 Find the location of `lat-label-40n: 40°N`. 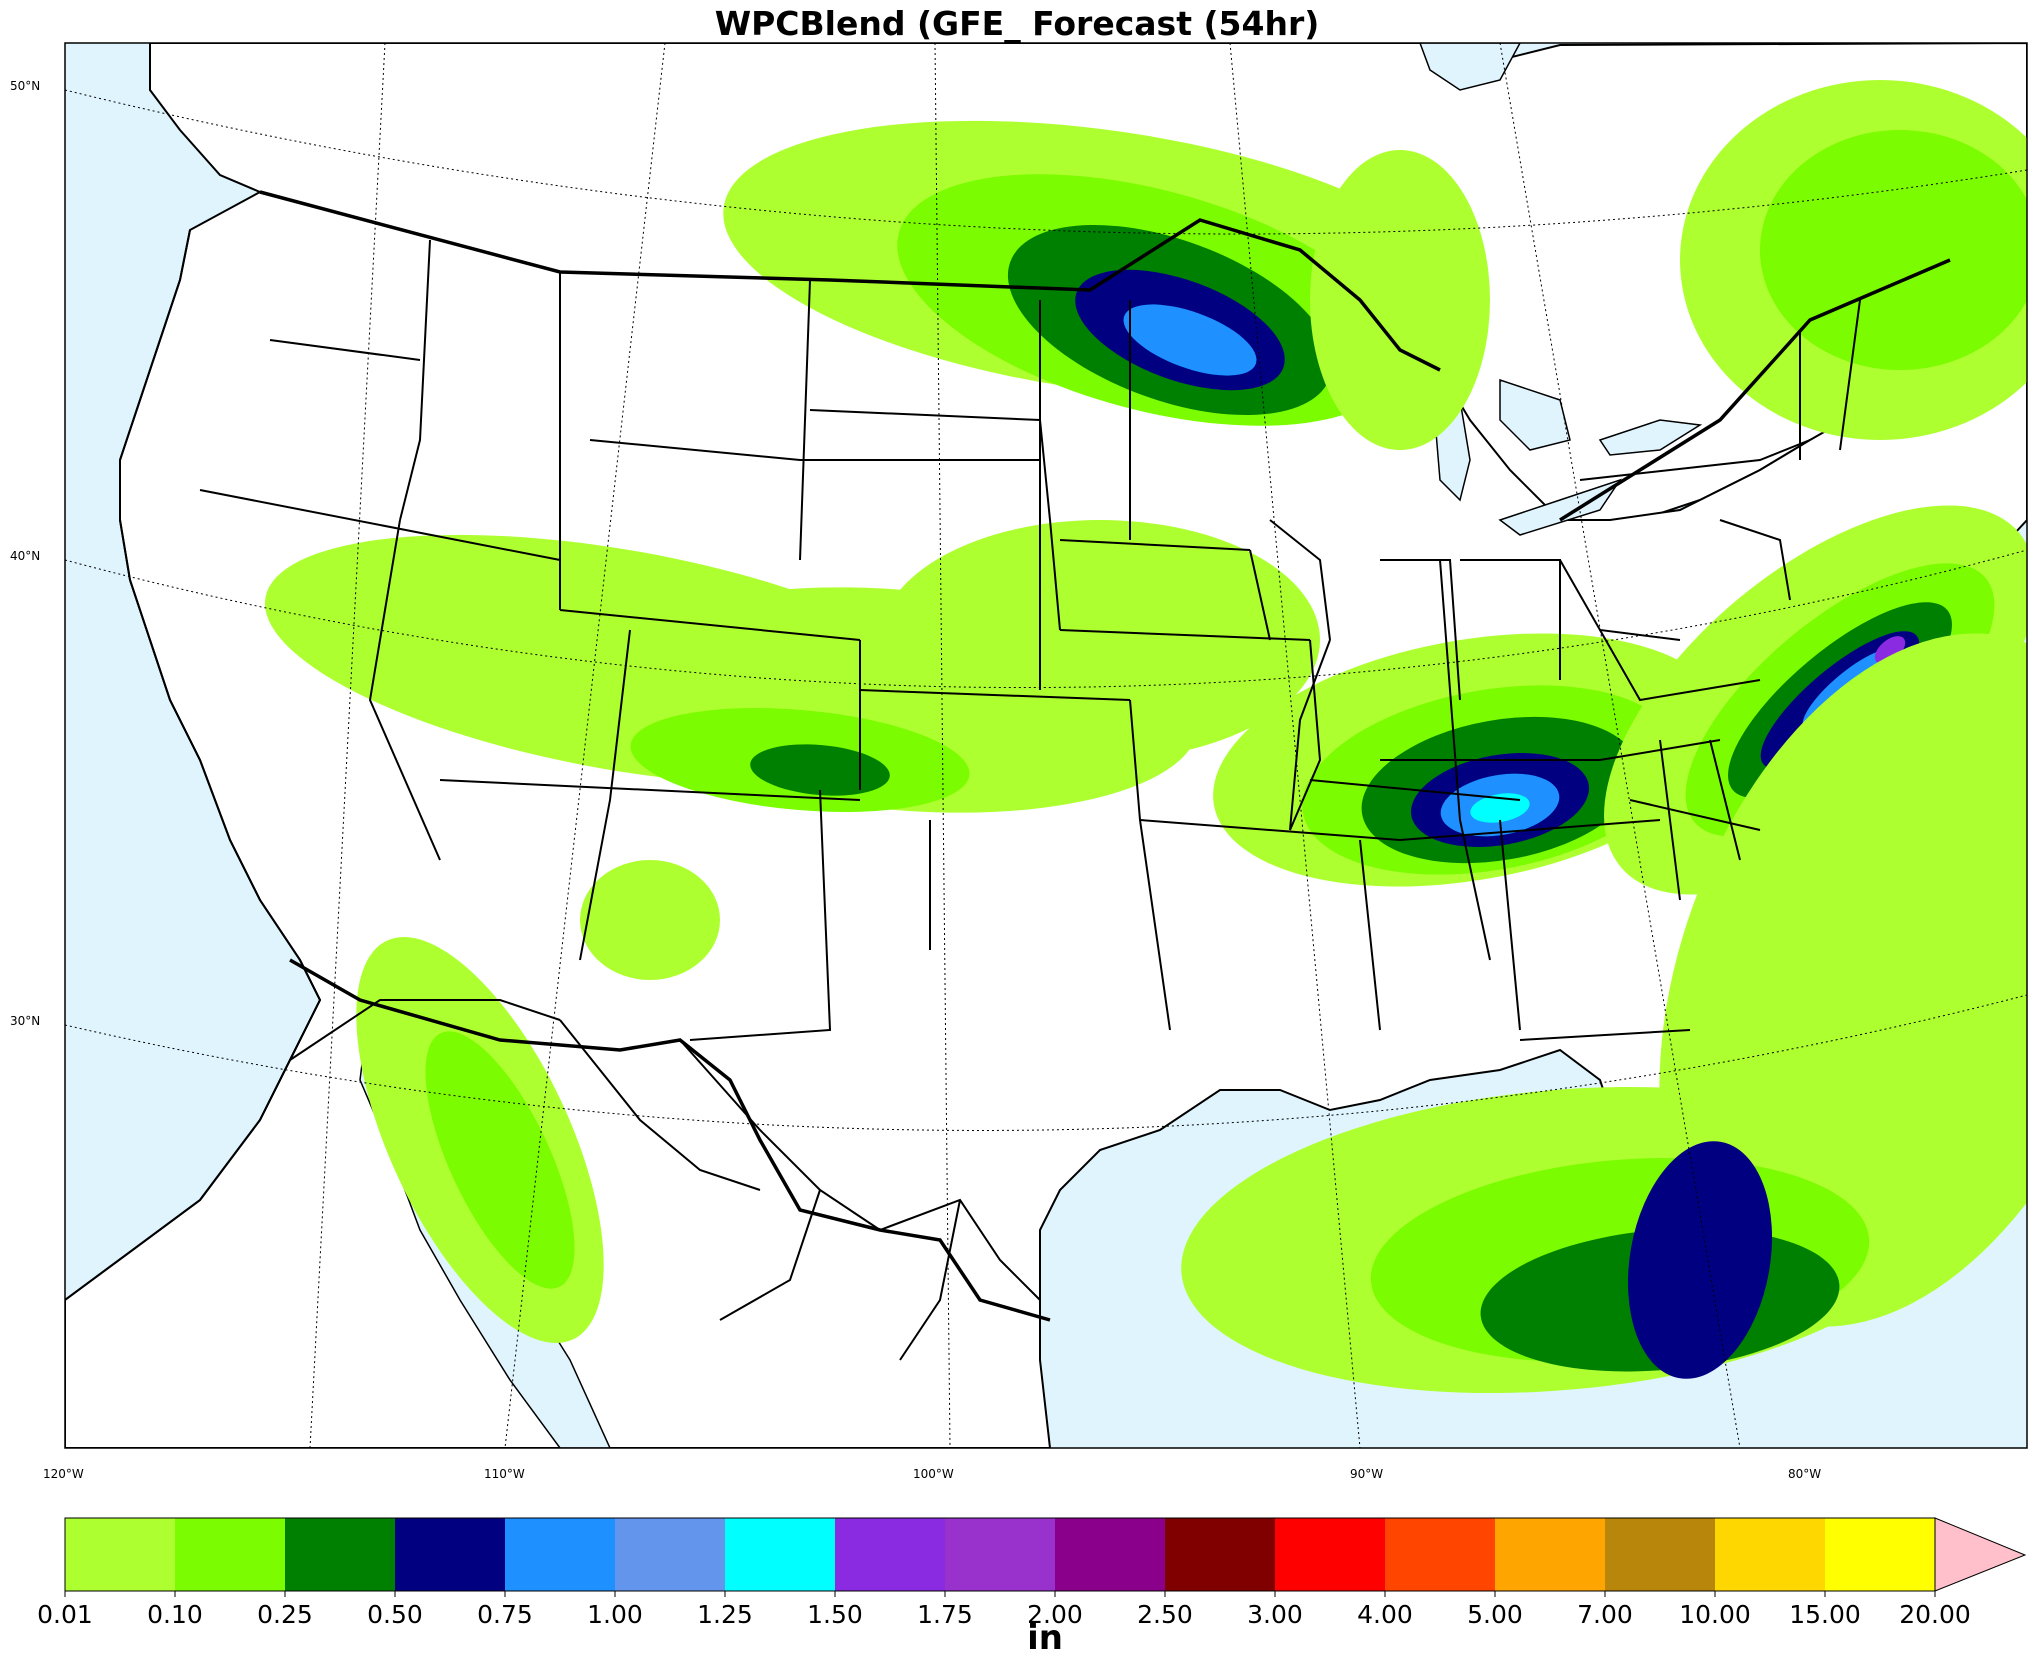

lat-label-40n: 40°N is located at coordinates (25, 556).